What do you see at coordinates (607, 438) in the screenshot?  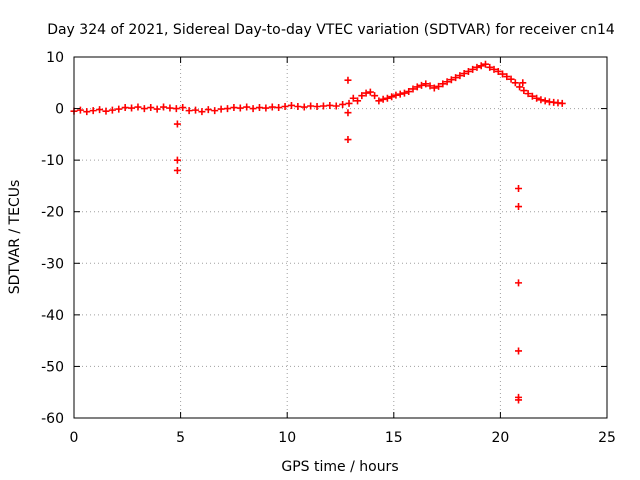 I see `x-tick-label: 25` at bounding box center [607, 438].